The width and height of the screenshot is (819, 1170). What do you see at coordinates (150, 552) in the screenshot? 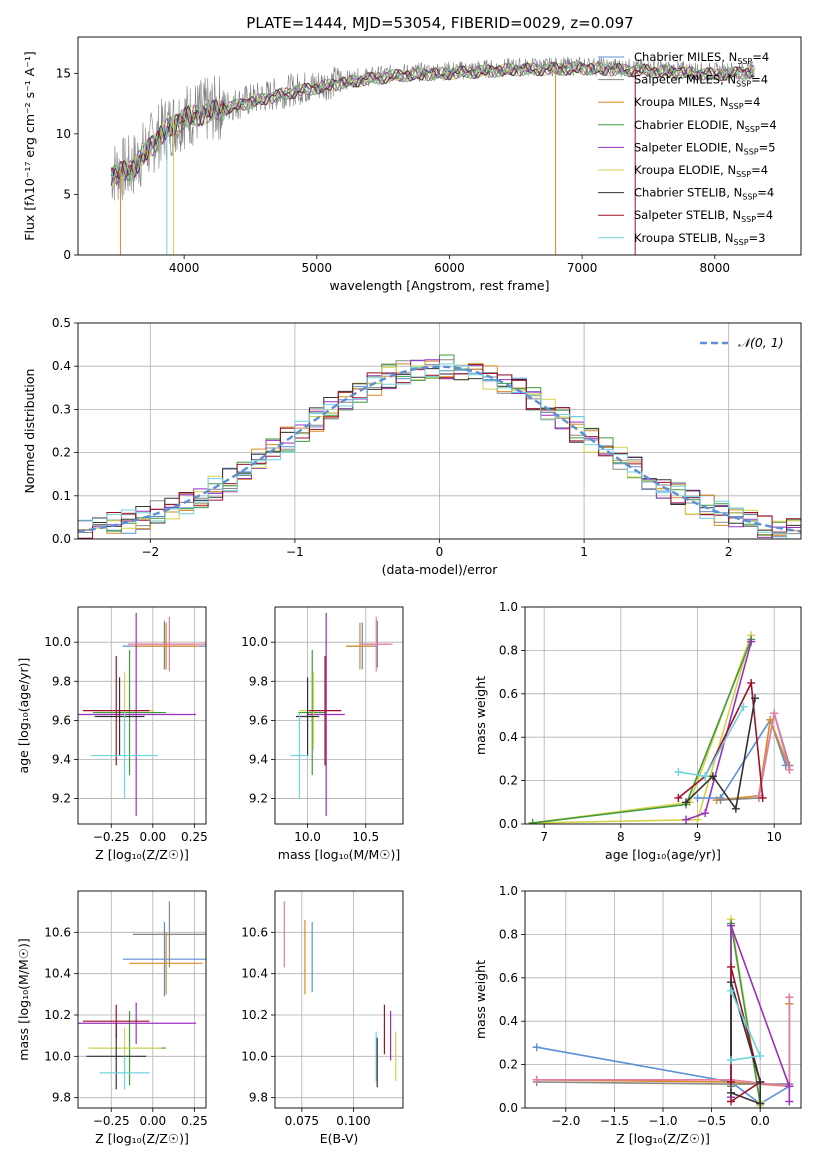
I see `x-tick-label: −2` at bounding box center [150, 552].